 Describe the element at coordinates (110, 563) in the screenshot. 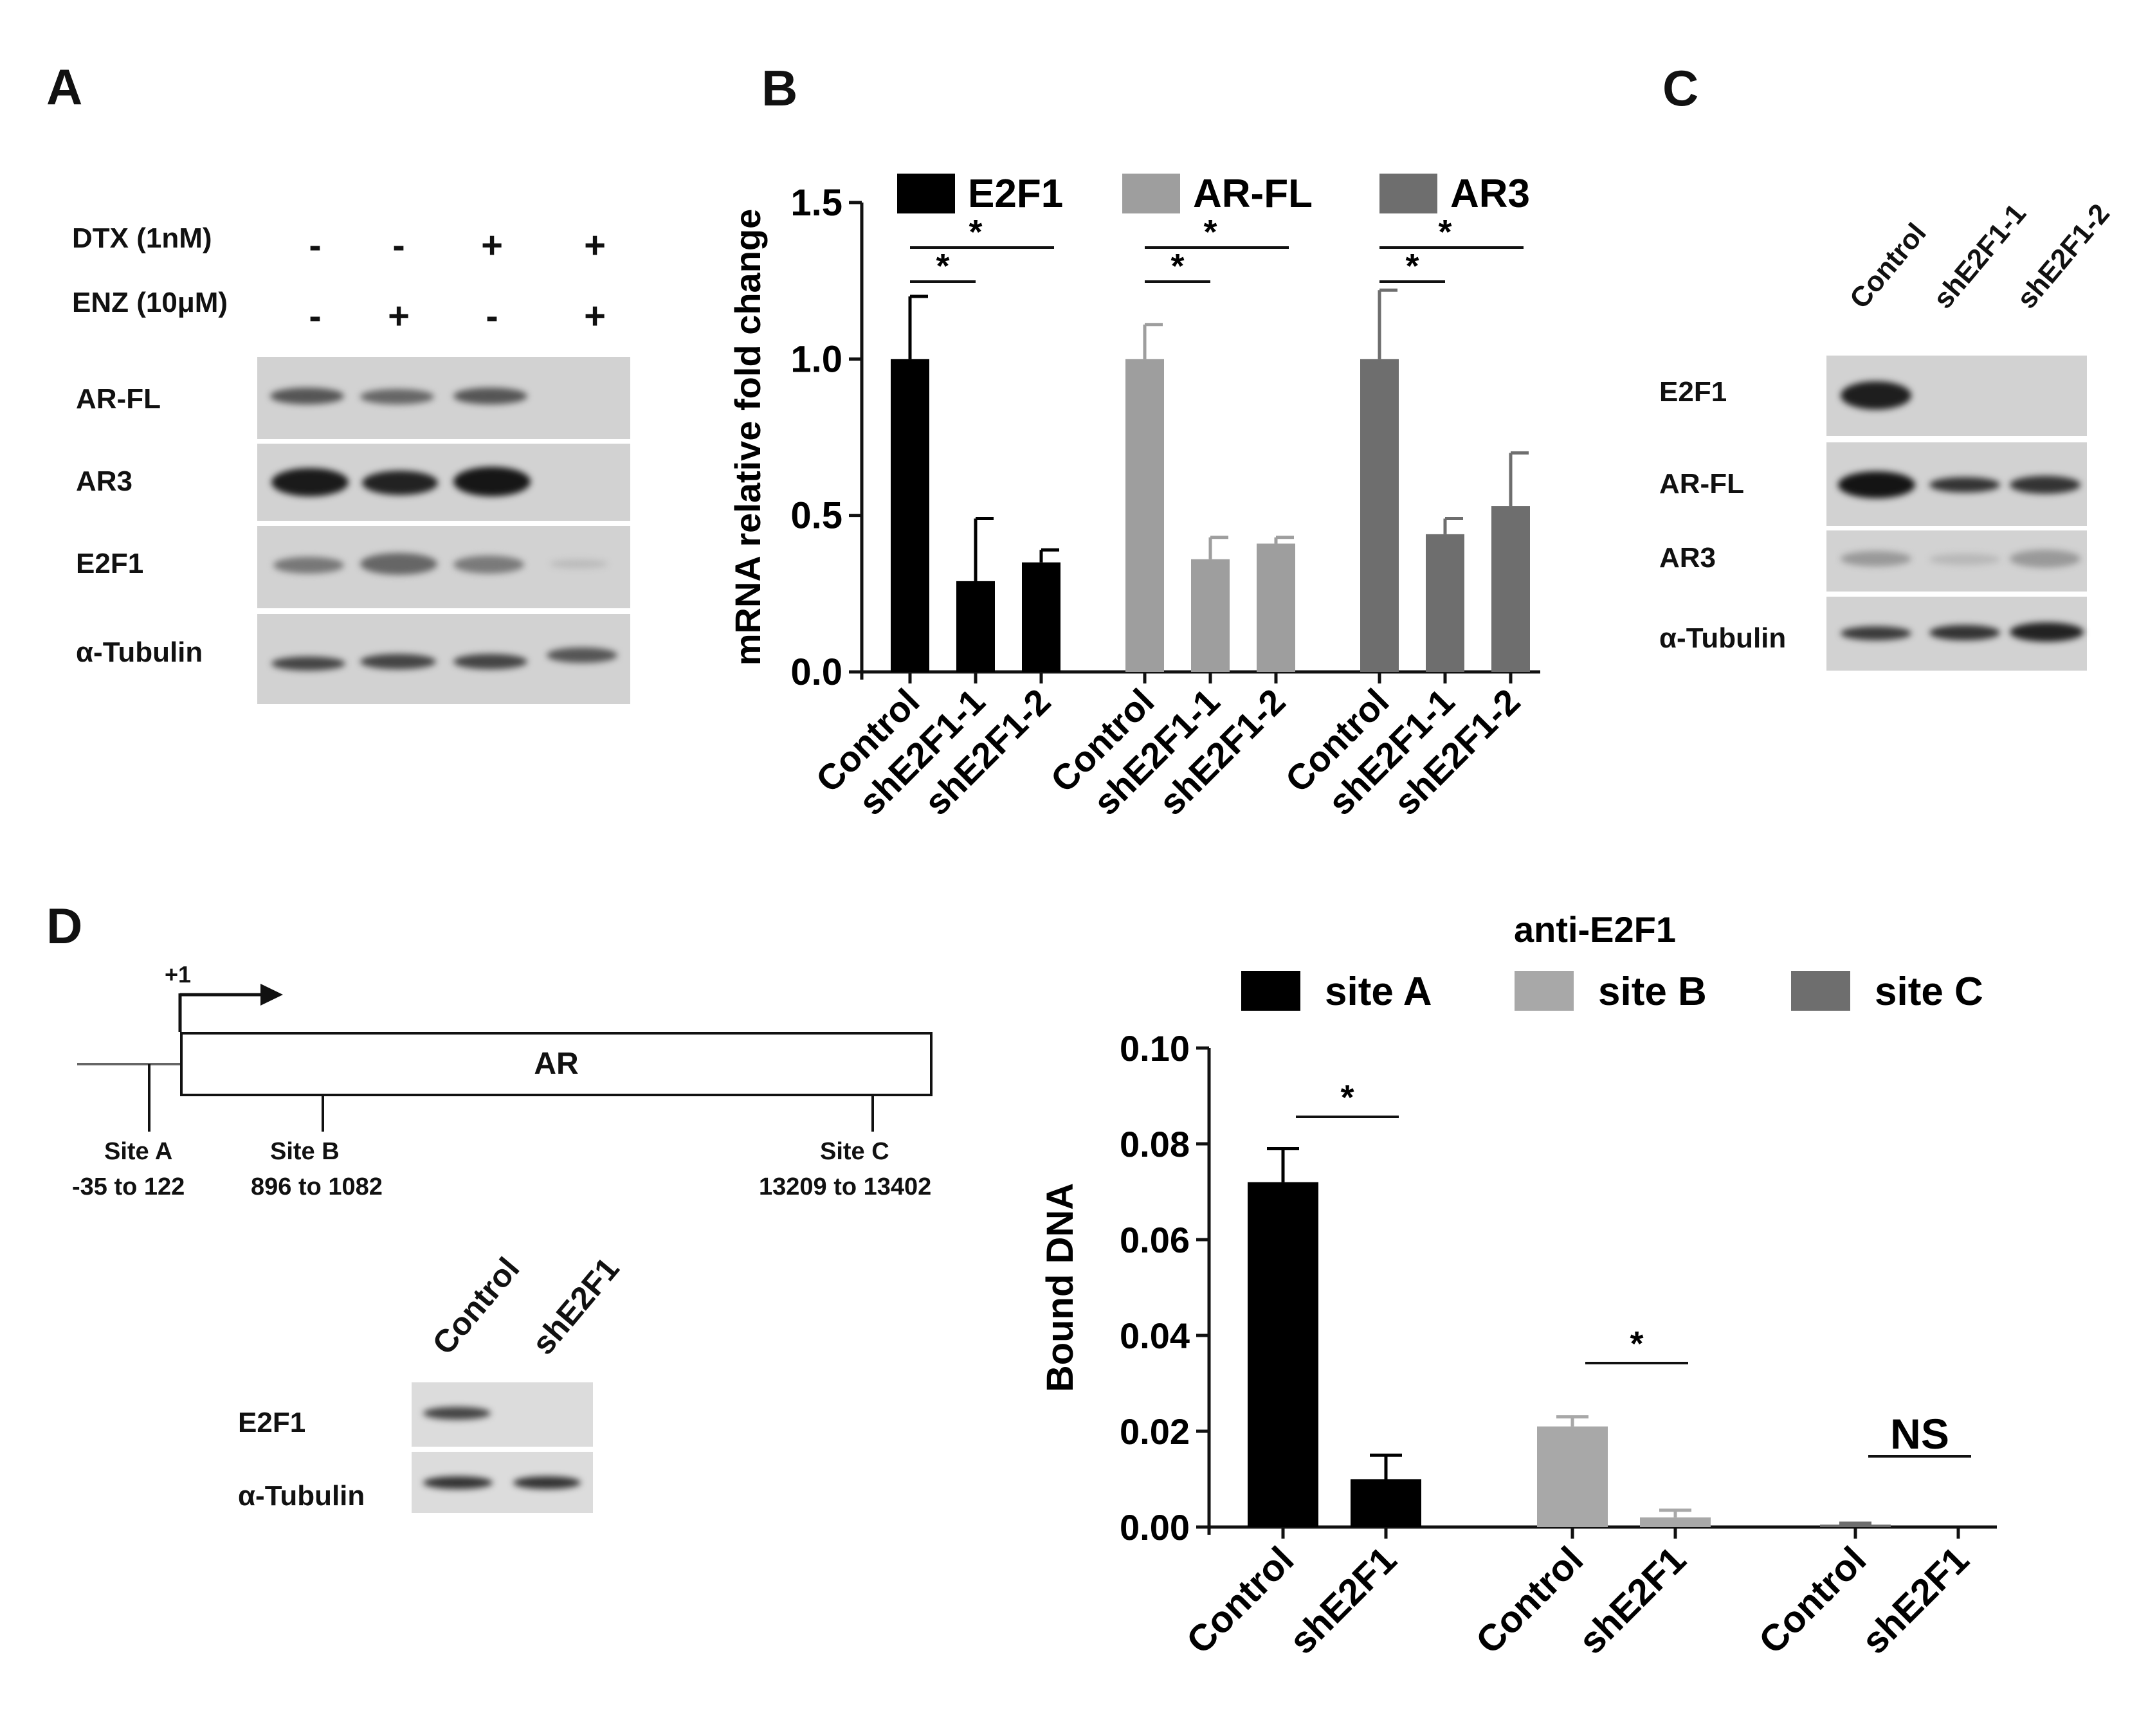

I see `blot-a-row-label: E2F1` at that location.